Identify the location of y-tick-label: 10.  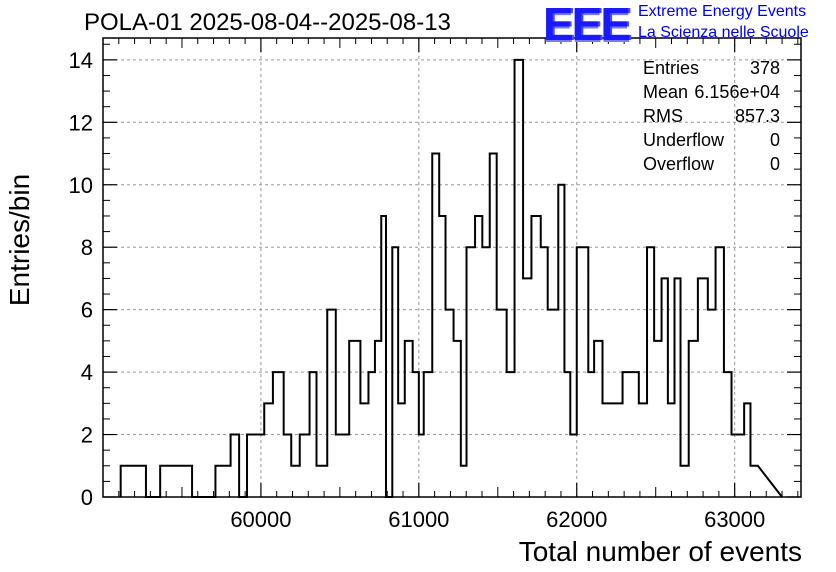
(81, 185).